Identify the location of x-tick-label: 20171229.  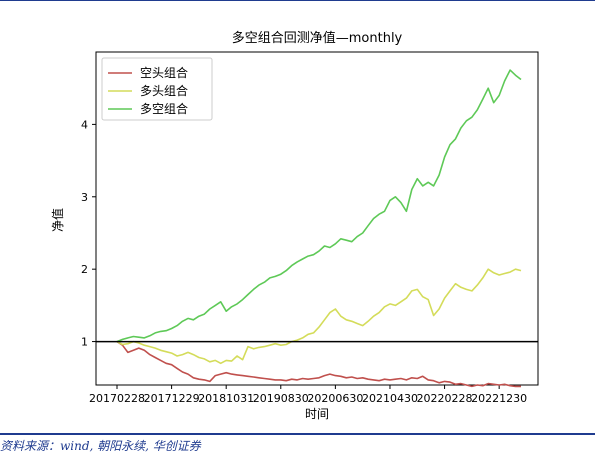
(172, 398).